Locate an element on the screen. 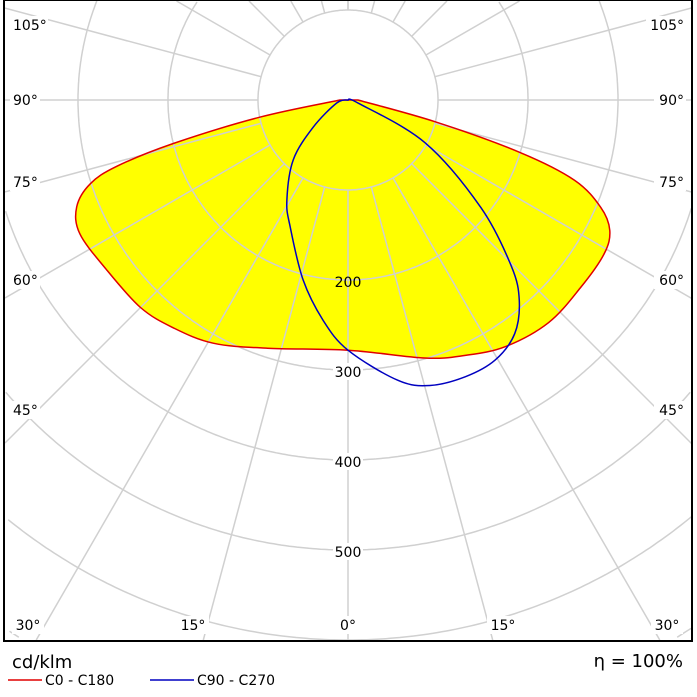  angle-labels-right: 105° 90° 75° 60° 45° is located at coordinates (666, 217).